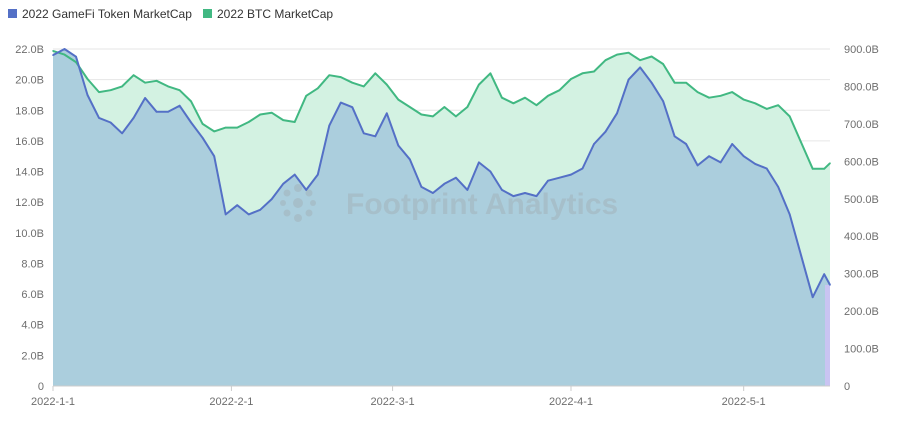  What do you see at coordinates (268, 14) in the screenshot?
I see `legend-item-btc: 2022 BTC MarketCap` at bounding box center [268, 14].